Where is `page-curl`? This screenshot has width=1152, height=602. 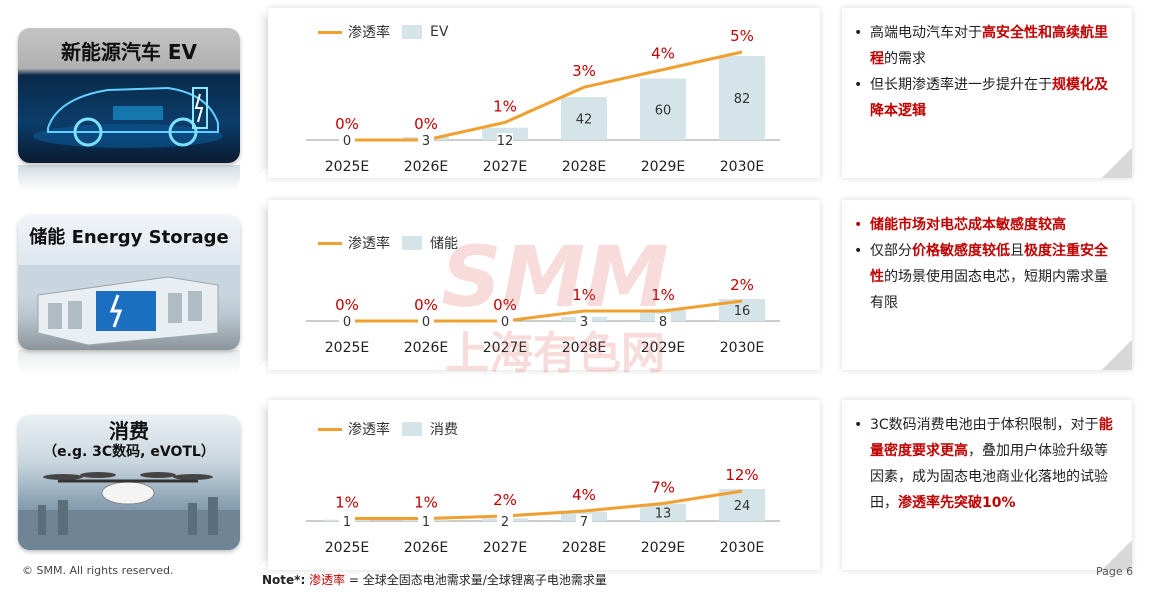
page-curl is located at coordinates (1117, 355).